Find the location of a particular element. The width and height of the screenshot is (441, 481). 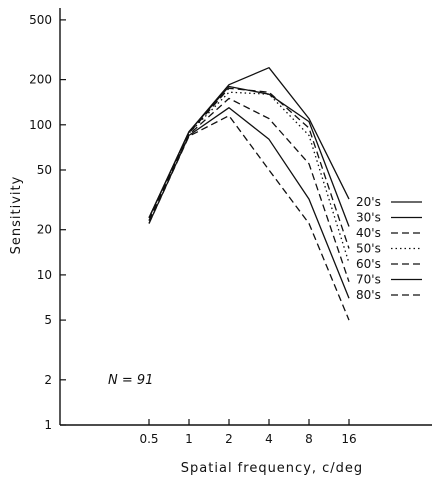

x-tick-label: 8 is located at coordinates (309, 439).